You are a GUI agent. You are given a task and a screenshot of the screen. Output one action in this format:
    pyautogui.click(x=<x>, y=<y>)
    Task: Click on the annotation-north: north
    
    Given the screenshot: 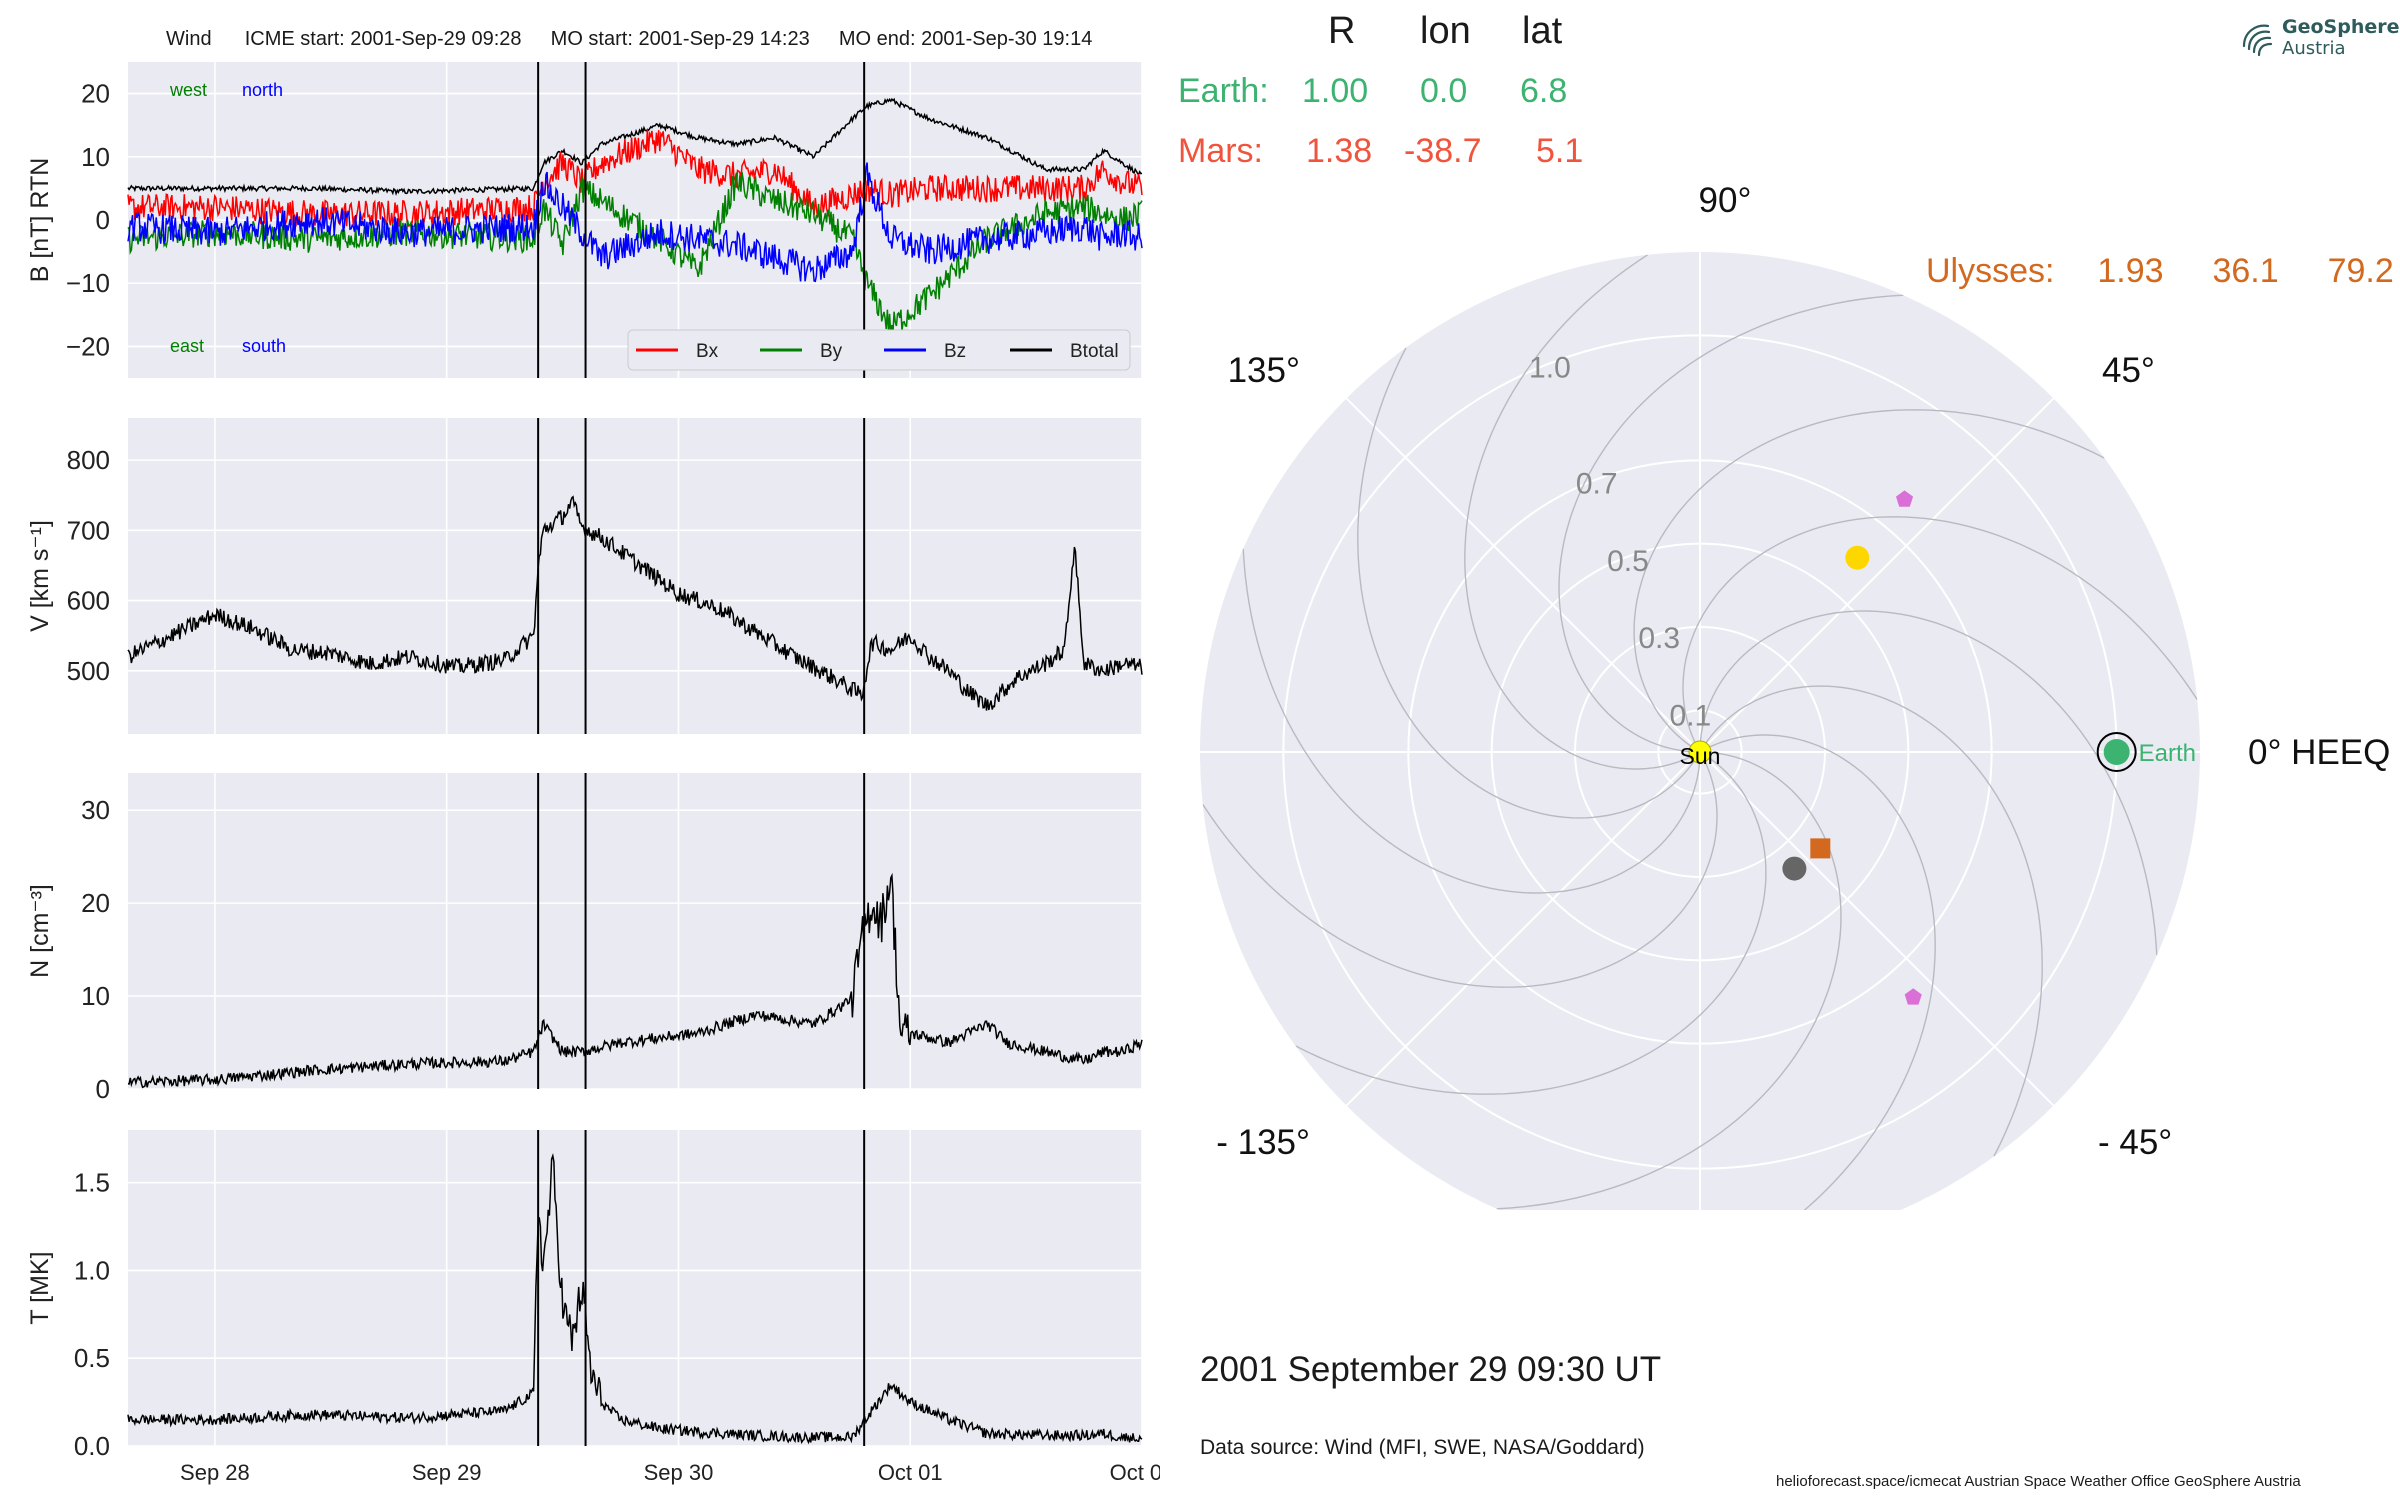 What is the action you would take?
    pyautogui.click(x=262, y=90)
    